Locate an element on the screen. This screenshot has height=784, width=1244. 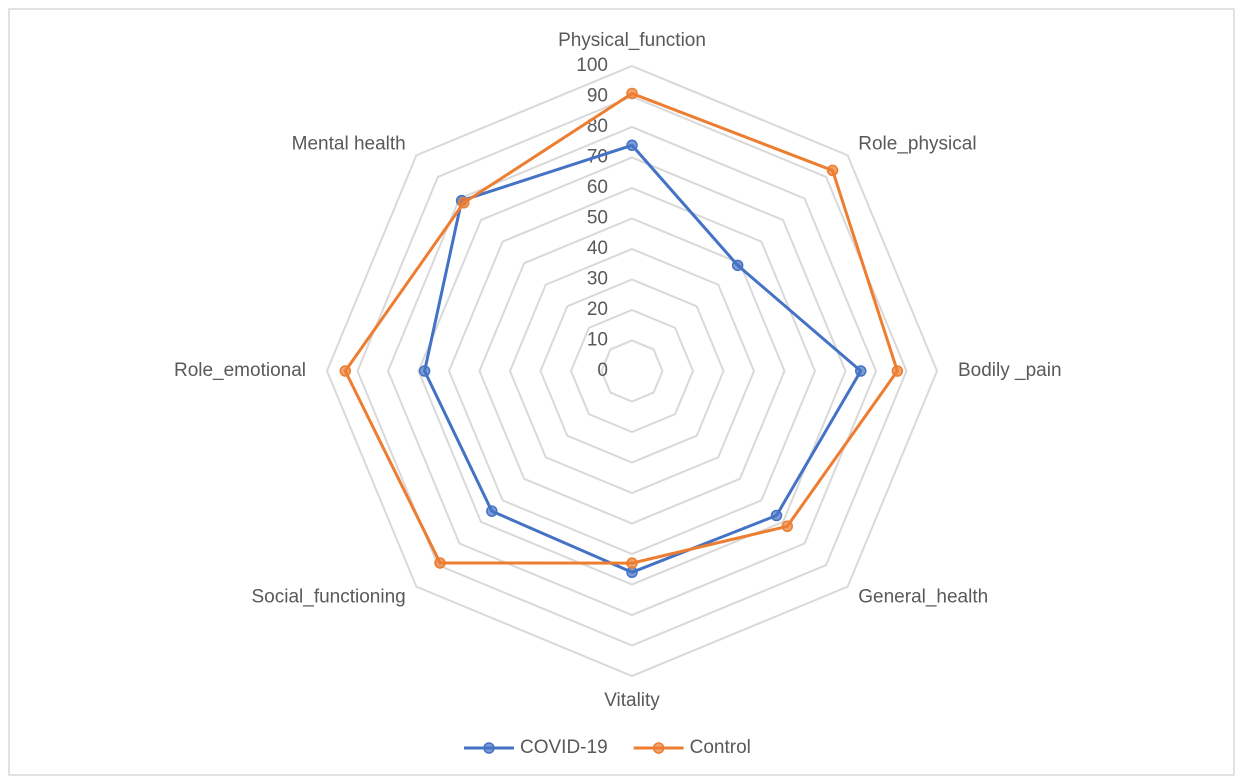
y-tick-label: 0 is located at coordinates (602, 370).